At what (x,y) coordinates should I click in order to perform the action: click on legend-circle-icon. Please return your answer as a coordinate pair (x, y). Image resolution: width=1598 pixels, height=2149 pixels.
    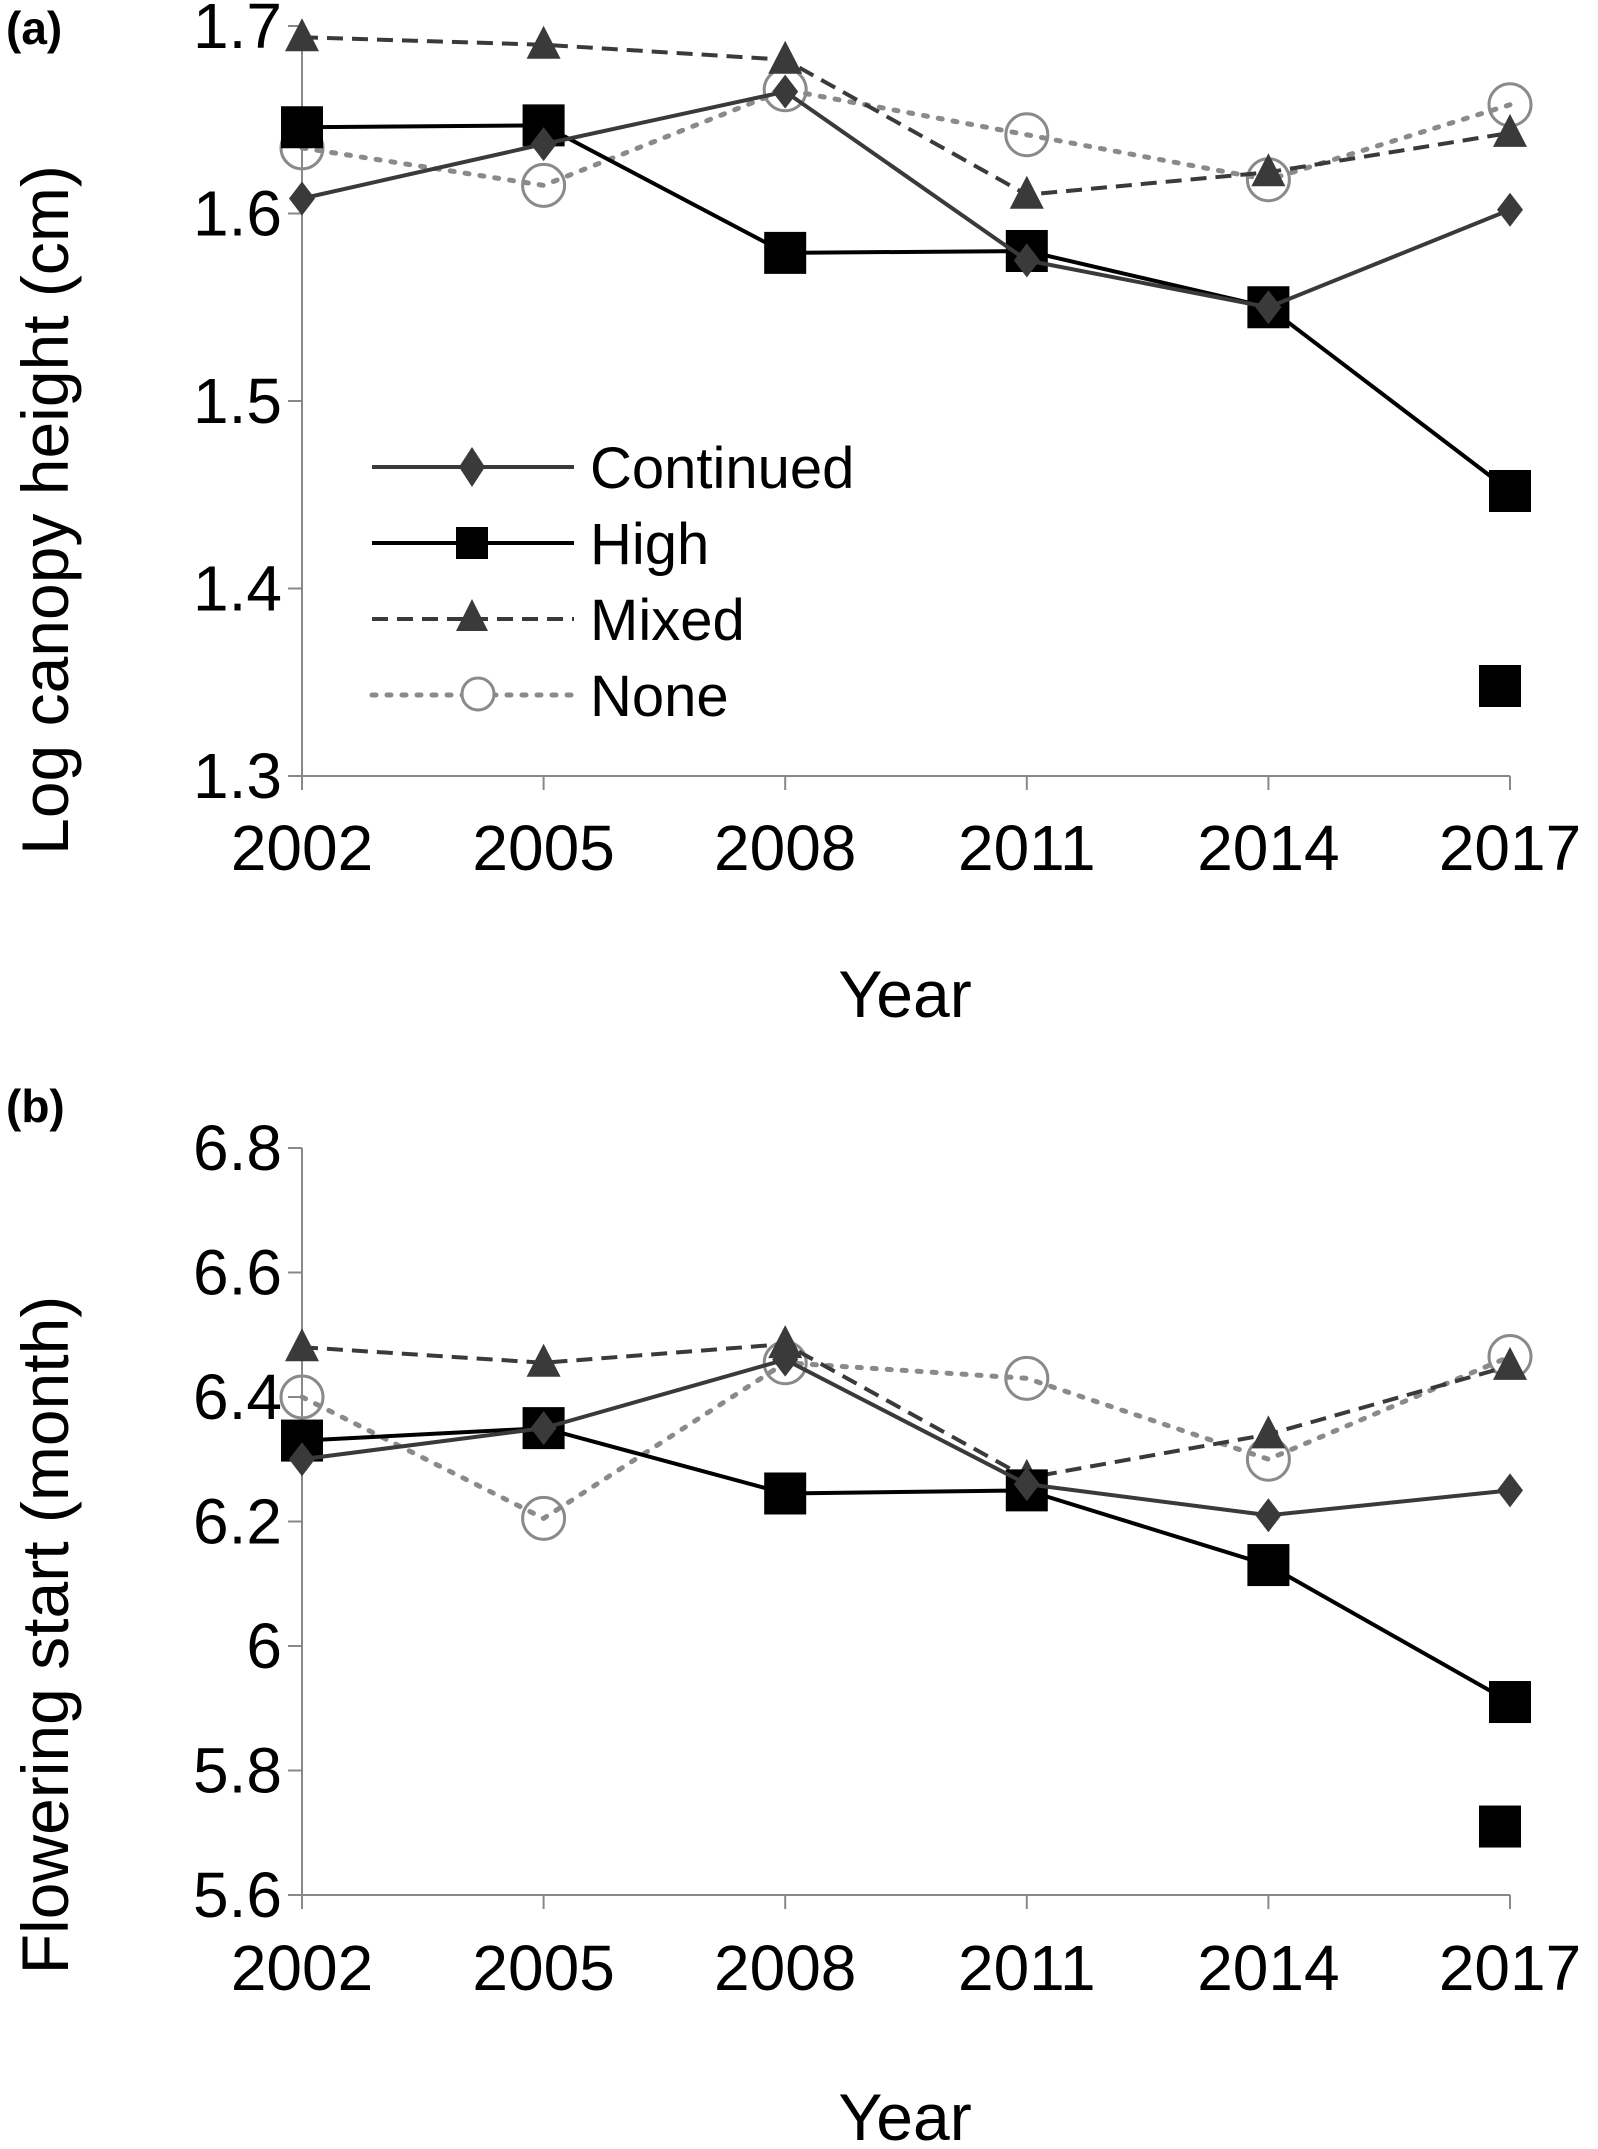
    Looking at the image, I should click on (478, 694).